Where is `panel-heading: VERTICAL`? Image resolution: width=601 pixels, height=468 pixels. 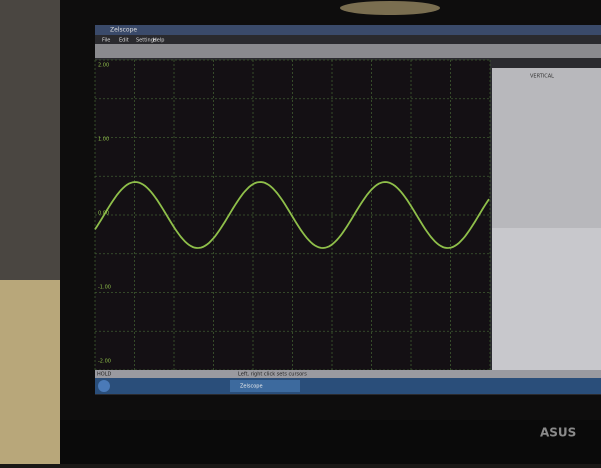 panel-heading: VERTICAL is located at coordinates (542, 77).